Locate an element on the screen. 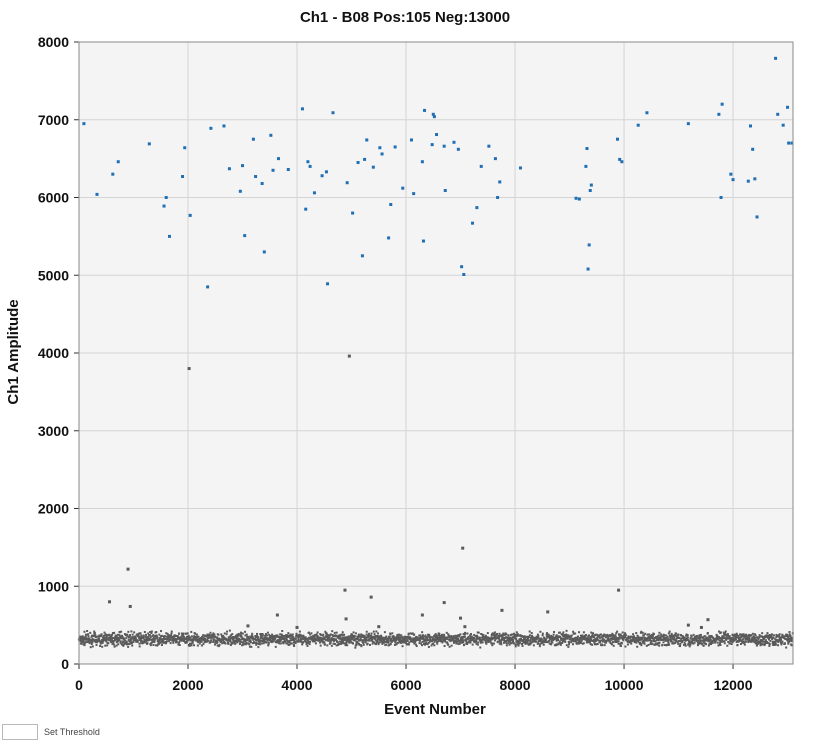 The width and height of the screenshot is (828, 742). y-tick-label: 0 is located at coordinates (65, 664).